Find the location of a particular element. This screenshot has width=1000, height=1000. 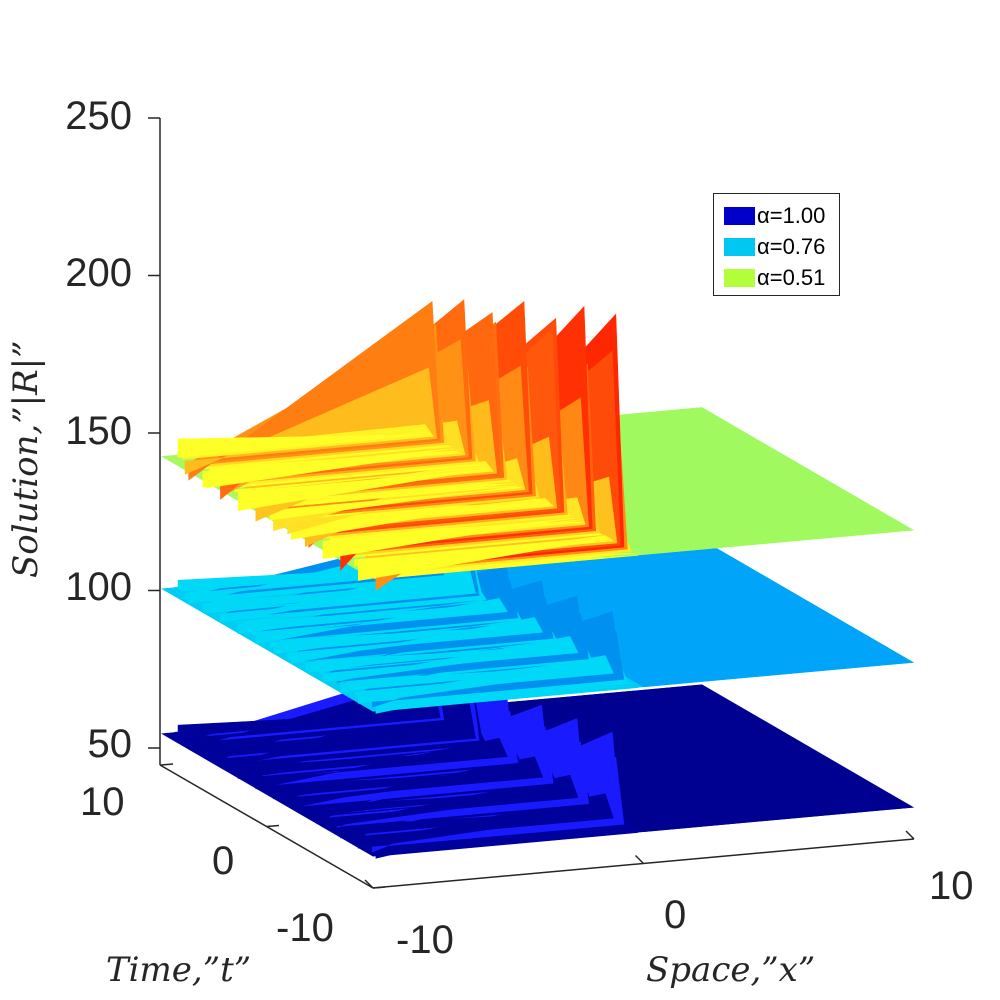

legend-entry: α=1.00 is located at coordinates (781, 215).